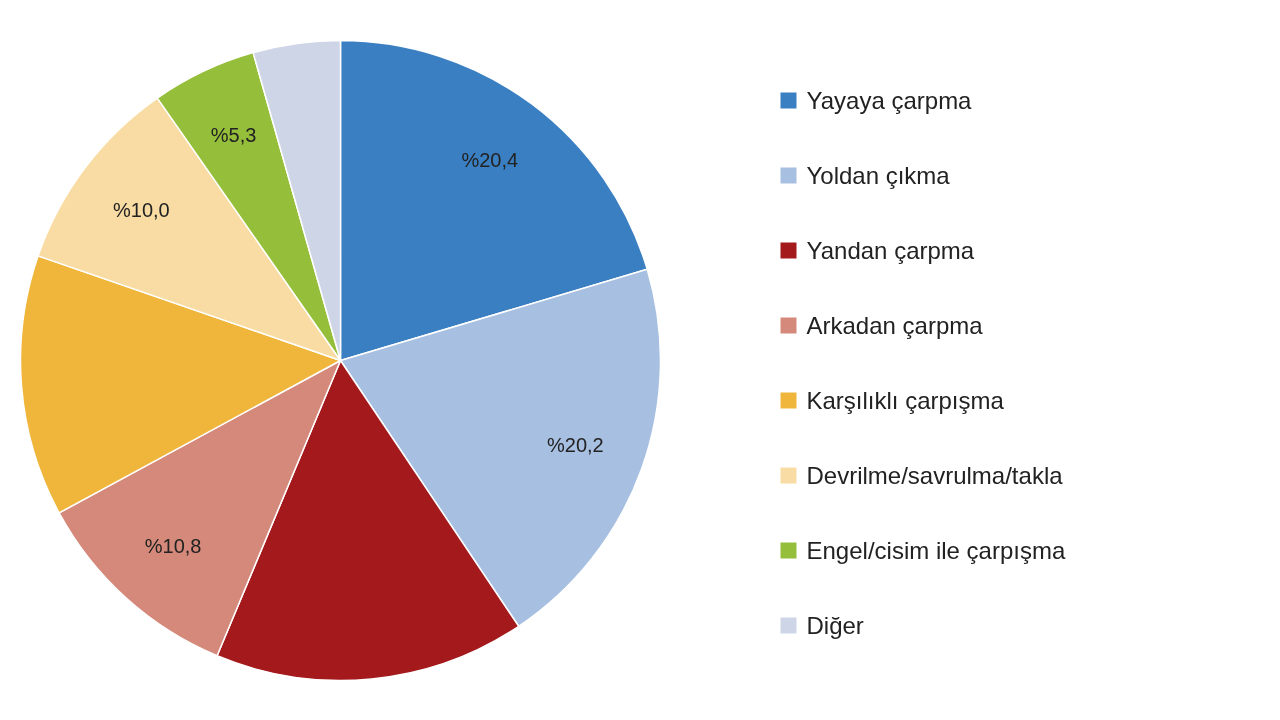  What do you see at coordinates (575, 445) in the screenshot?
I see `data-label: %20,2` at bounding box center [575, 445].